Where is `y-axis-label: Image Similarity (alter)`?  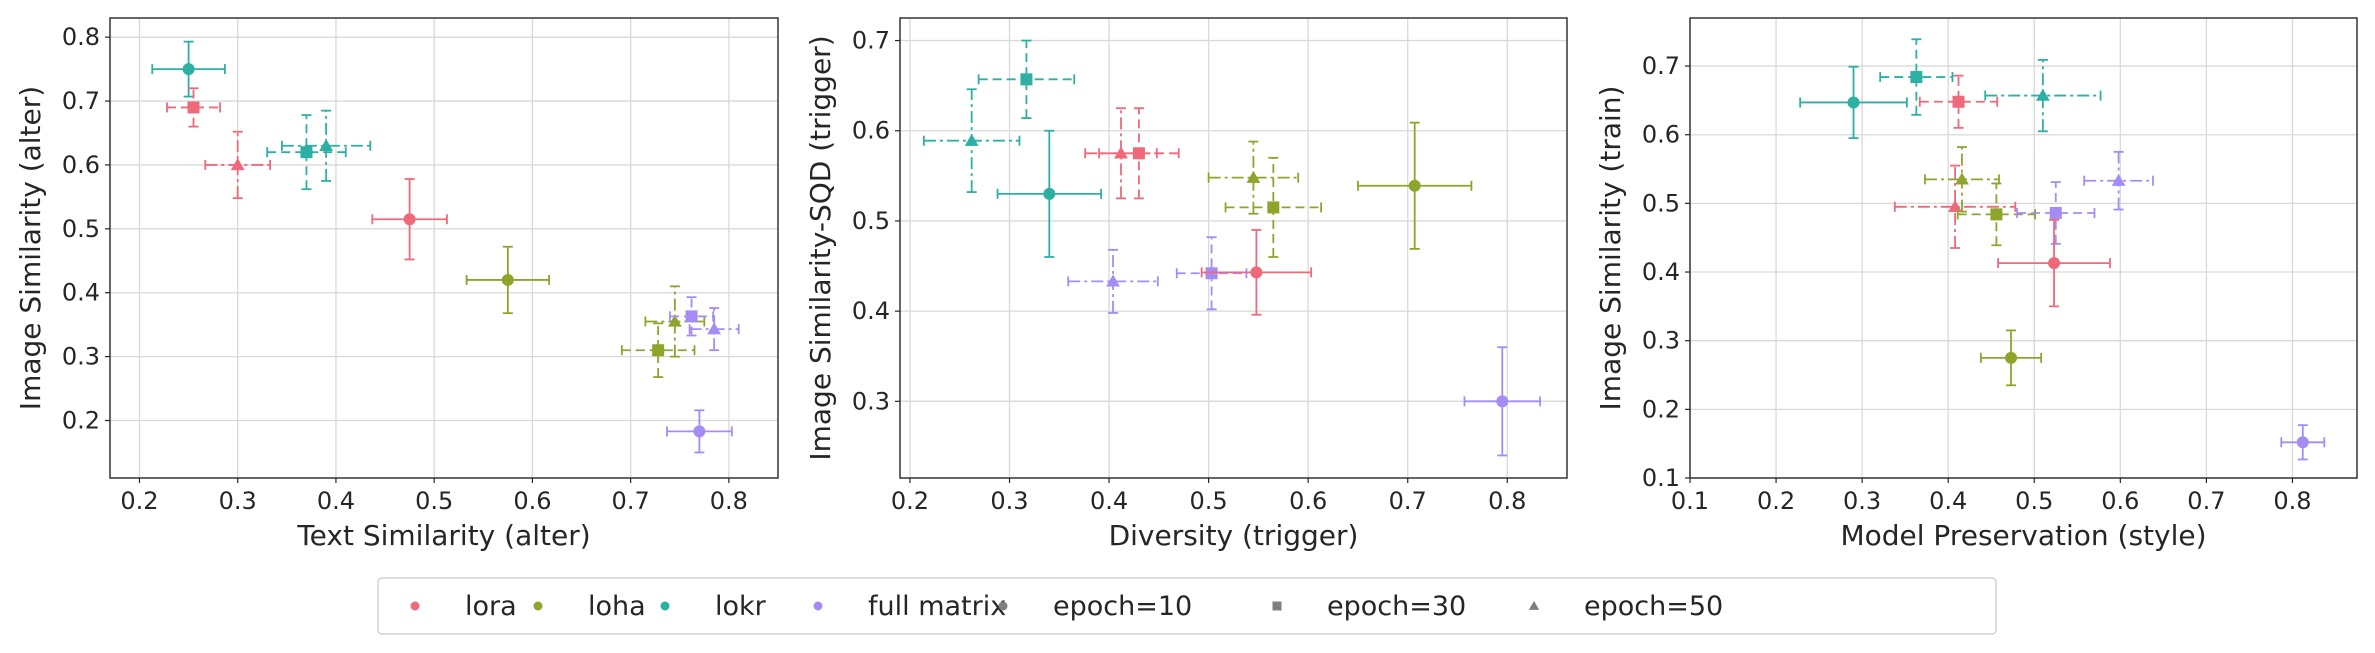 y-axis-label: Image Similarity (alter) is located at coordinates (30, 248).